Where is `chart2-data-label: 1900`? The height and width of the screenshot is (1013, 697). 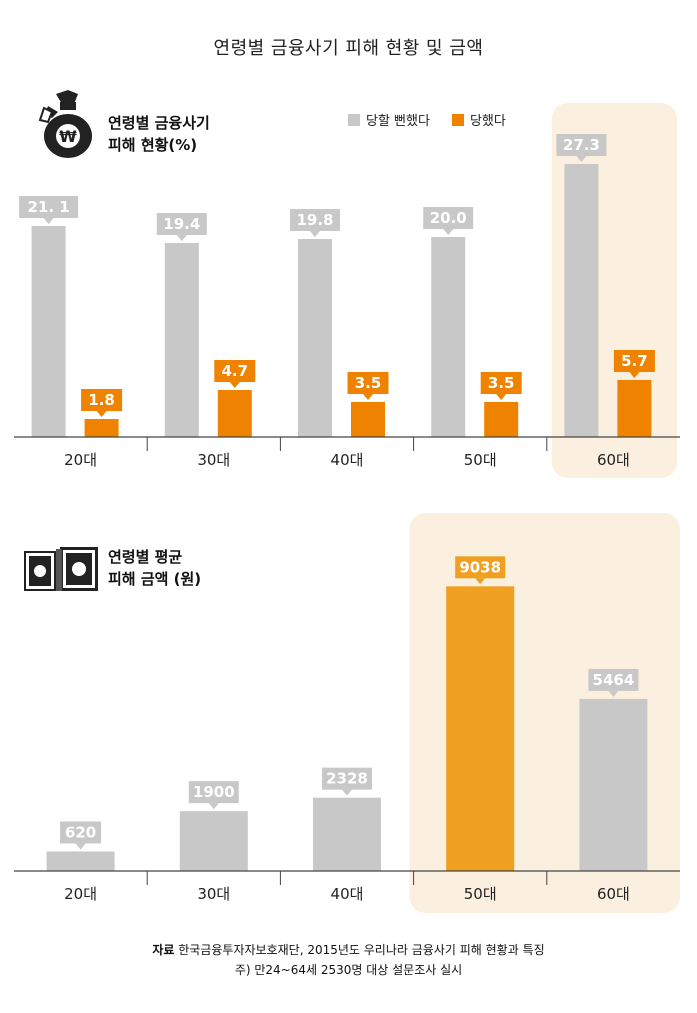 chart2-data-label: 1900 is located at coordinates (214, 792).